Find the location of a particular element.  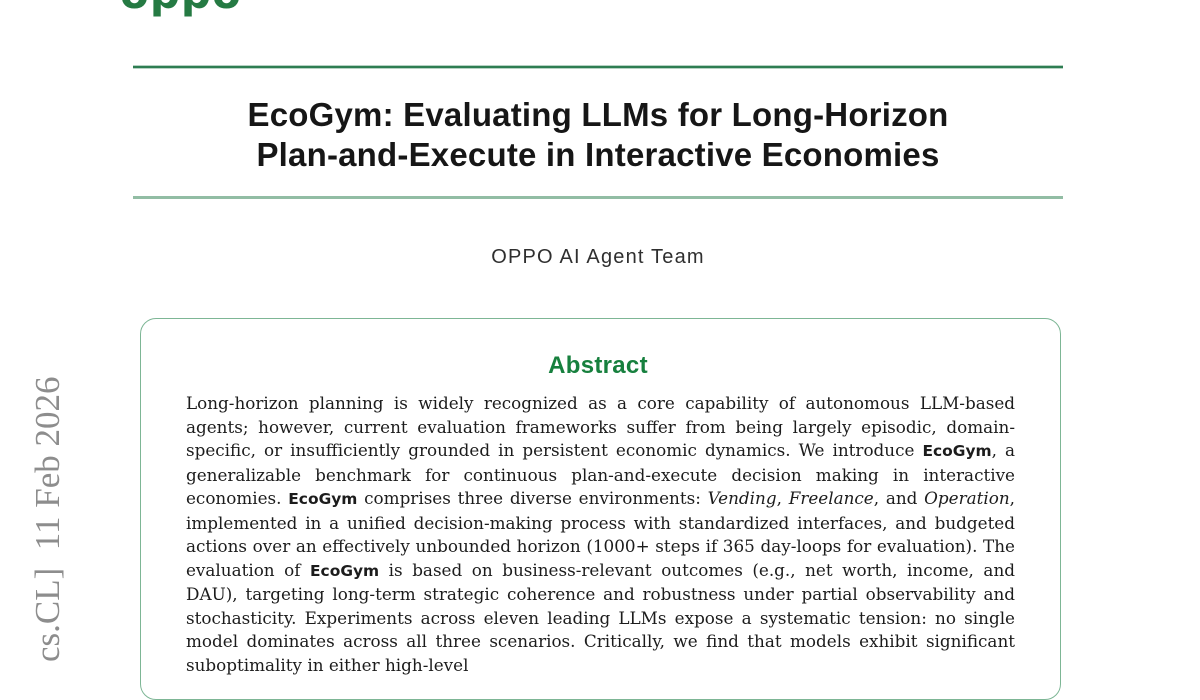

authors-line: OPPO AI Agent Team is located at coordinates (598, 257).